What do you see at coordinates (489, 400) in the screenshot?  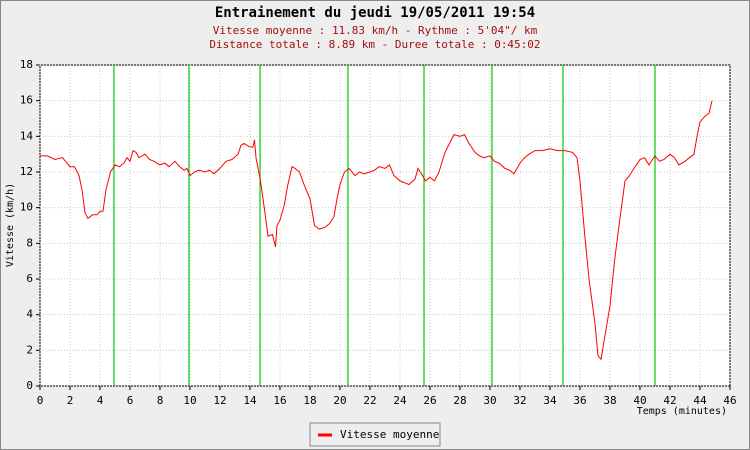 I see `x-tick-label: 30` at bounding box center [489, 400].